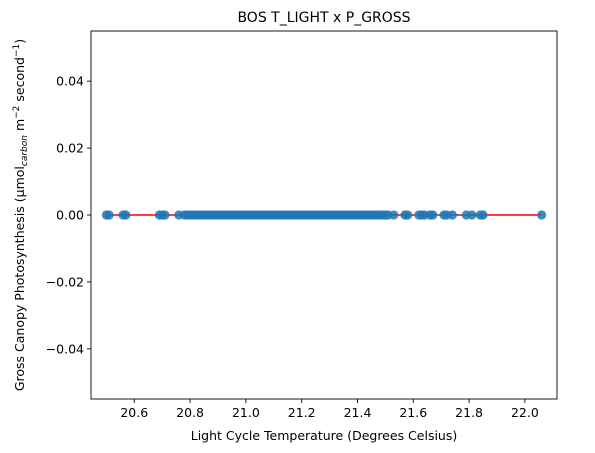 The image size is (595, 453). I want to click on x-tick-label: 20.8, so click(190, 412).